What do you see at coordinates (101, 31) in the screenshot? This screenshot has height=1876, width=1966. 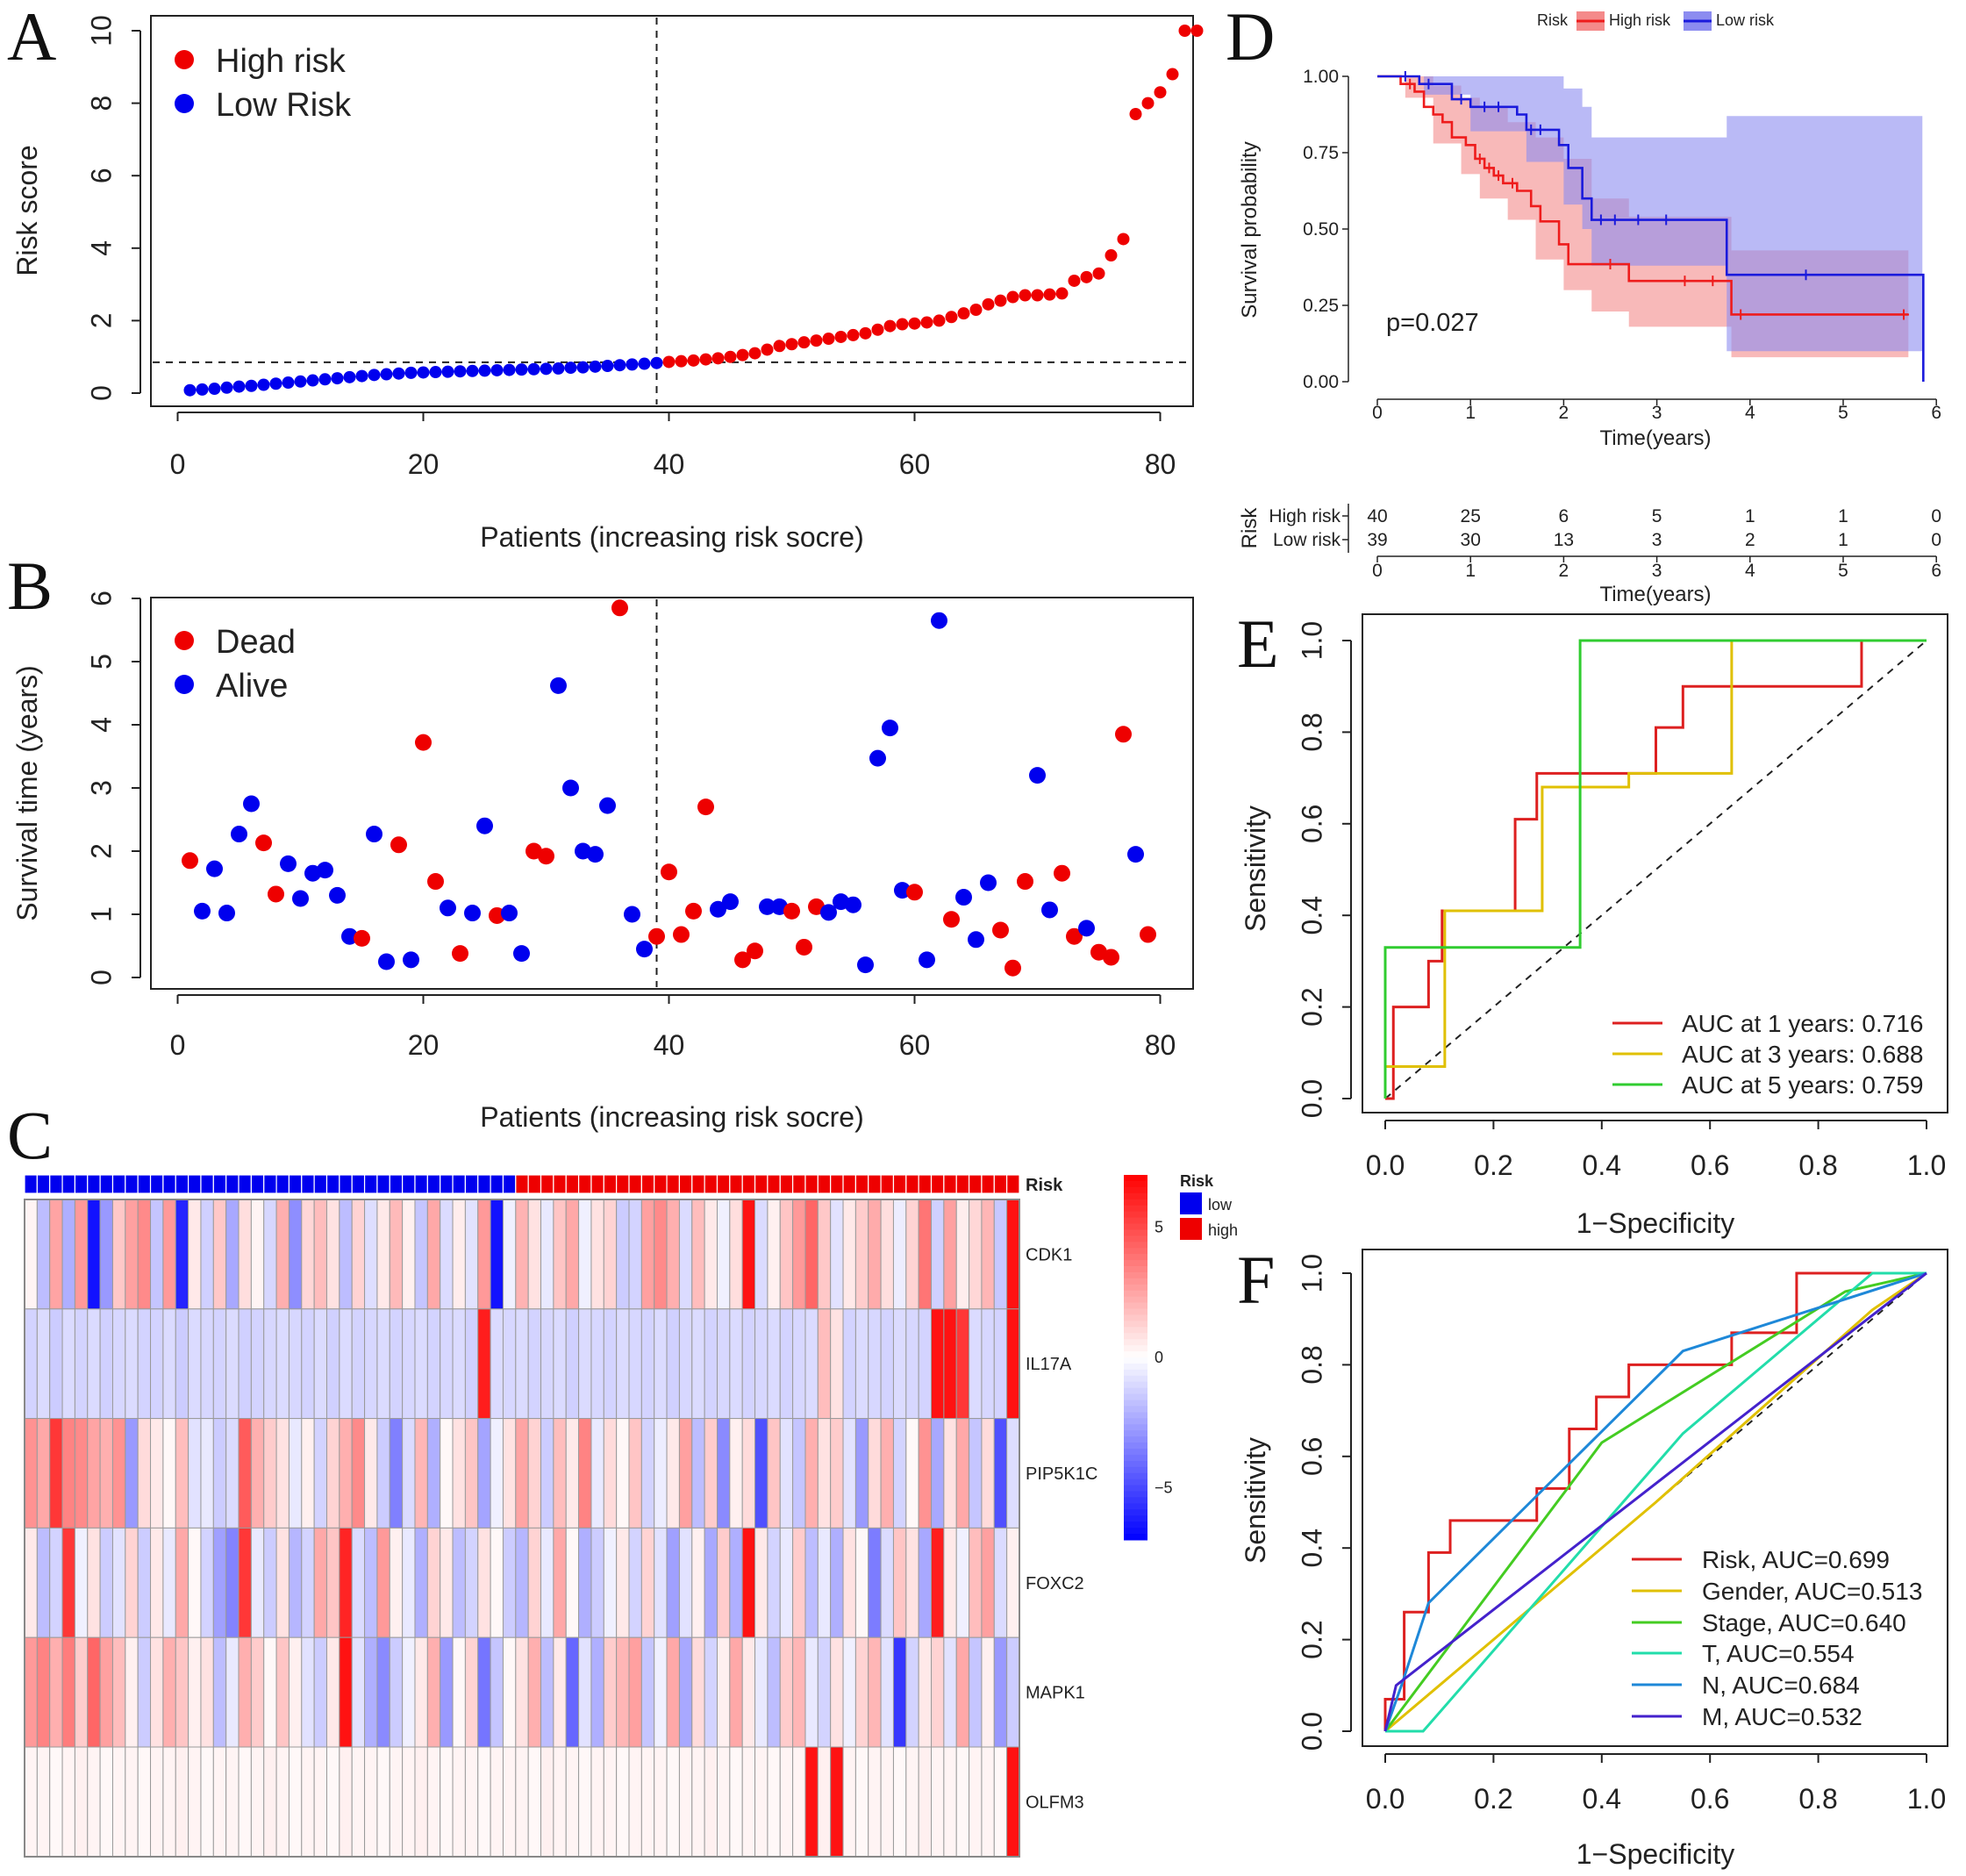 I see `y-tick-label: 10` at bounding box center [101, 31].